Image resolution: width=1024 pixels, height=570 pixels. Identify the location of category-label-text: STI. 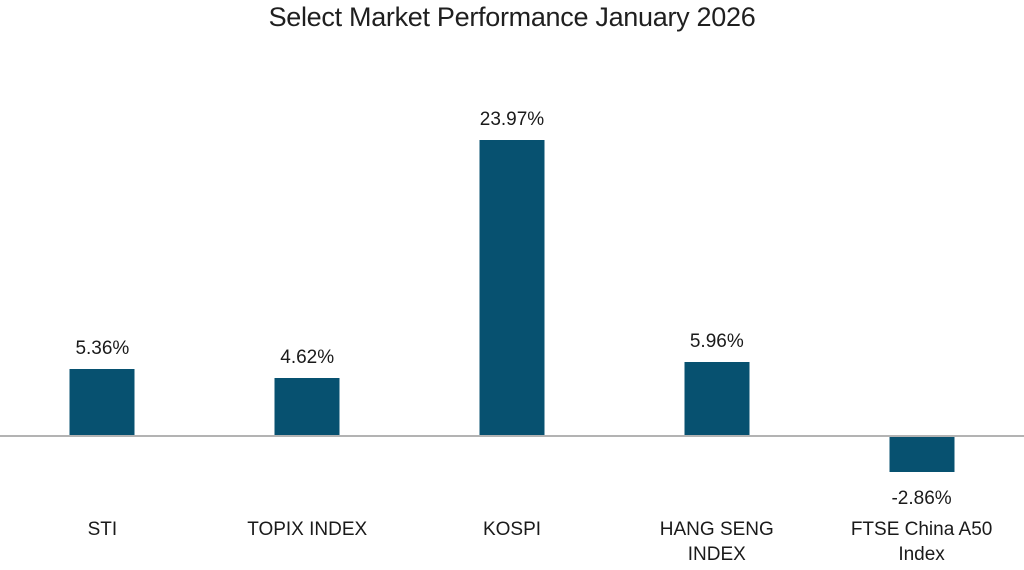
(102, 529).